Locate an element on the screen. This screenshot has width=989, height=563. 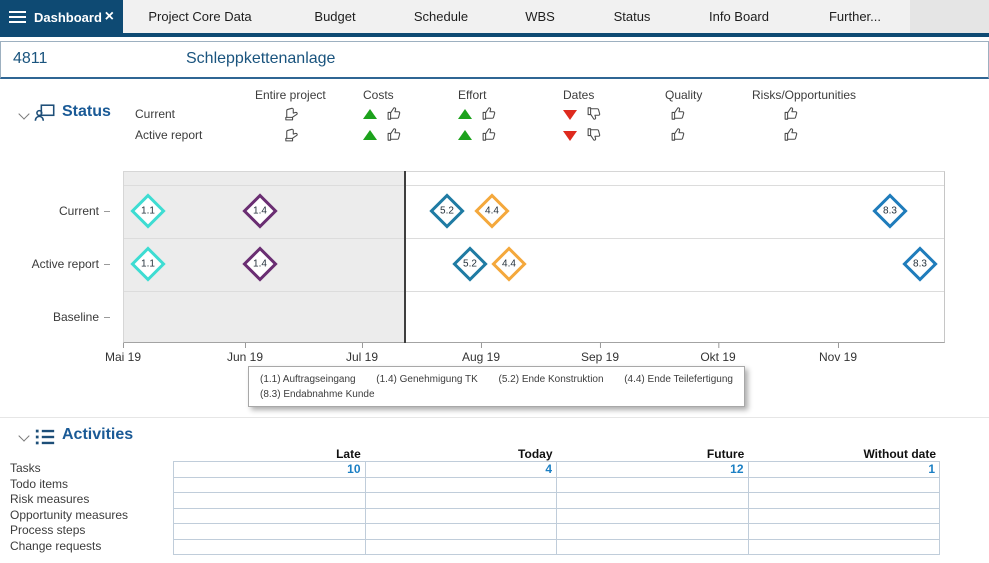
cell-risk-late is located at coordinates (270, 501).